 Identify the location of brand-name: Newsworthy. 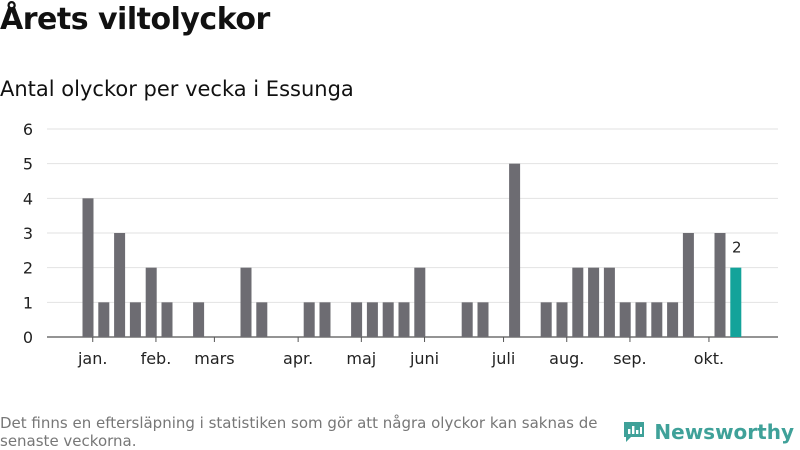
(724, 432).